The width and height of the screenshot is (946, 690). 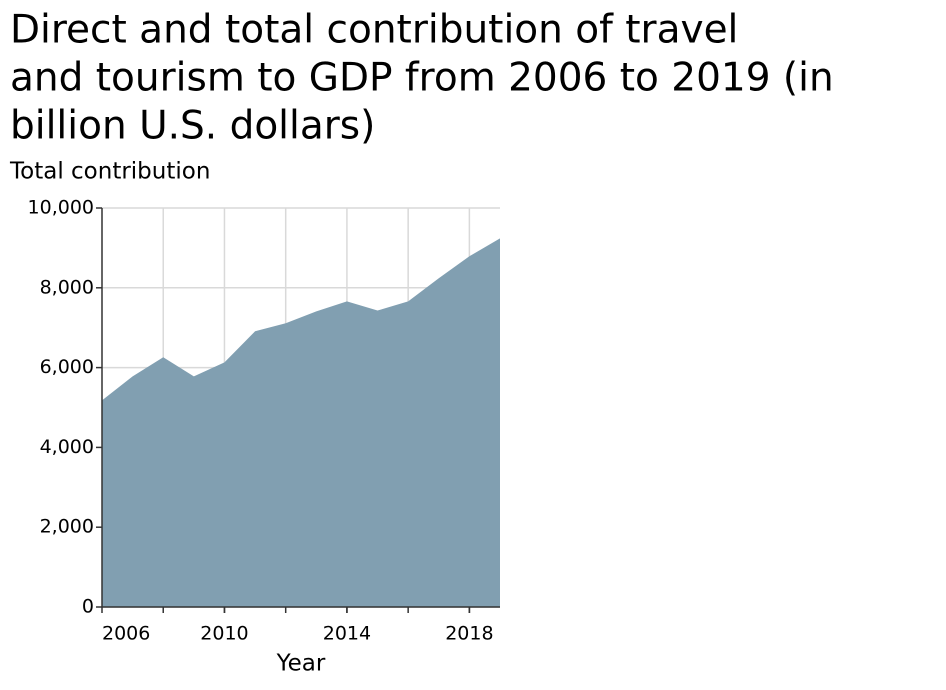 I want to click on y-axis-label: Total contribution, so click(x=109, y=172).